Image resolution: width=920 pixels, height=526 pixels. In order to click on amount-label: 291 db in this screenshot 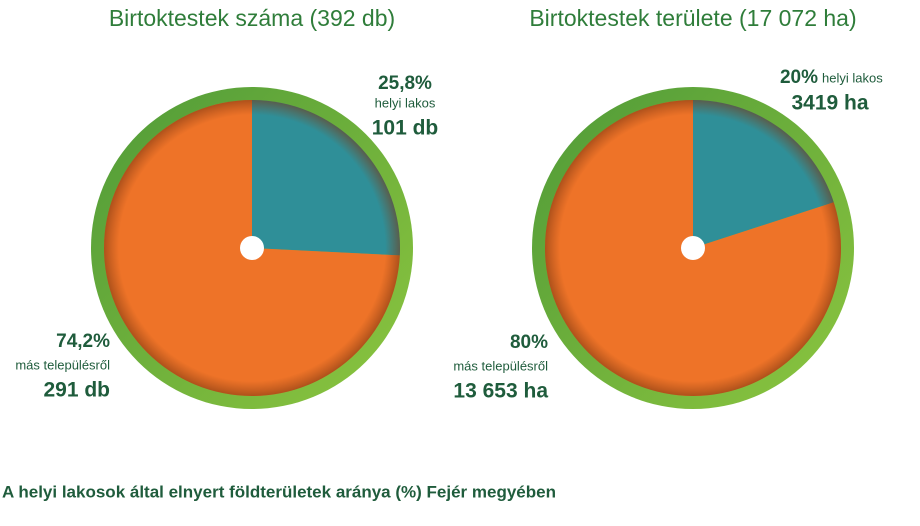, I will do `click(76, 390)`.